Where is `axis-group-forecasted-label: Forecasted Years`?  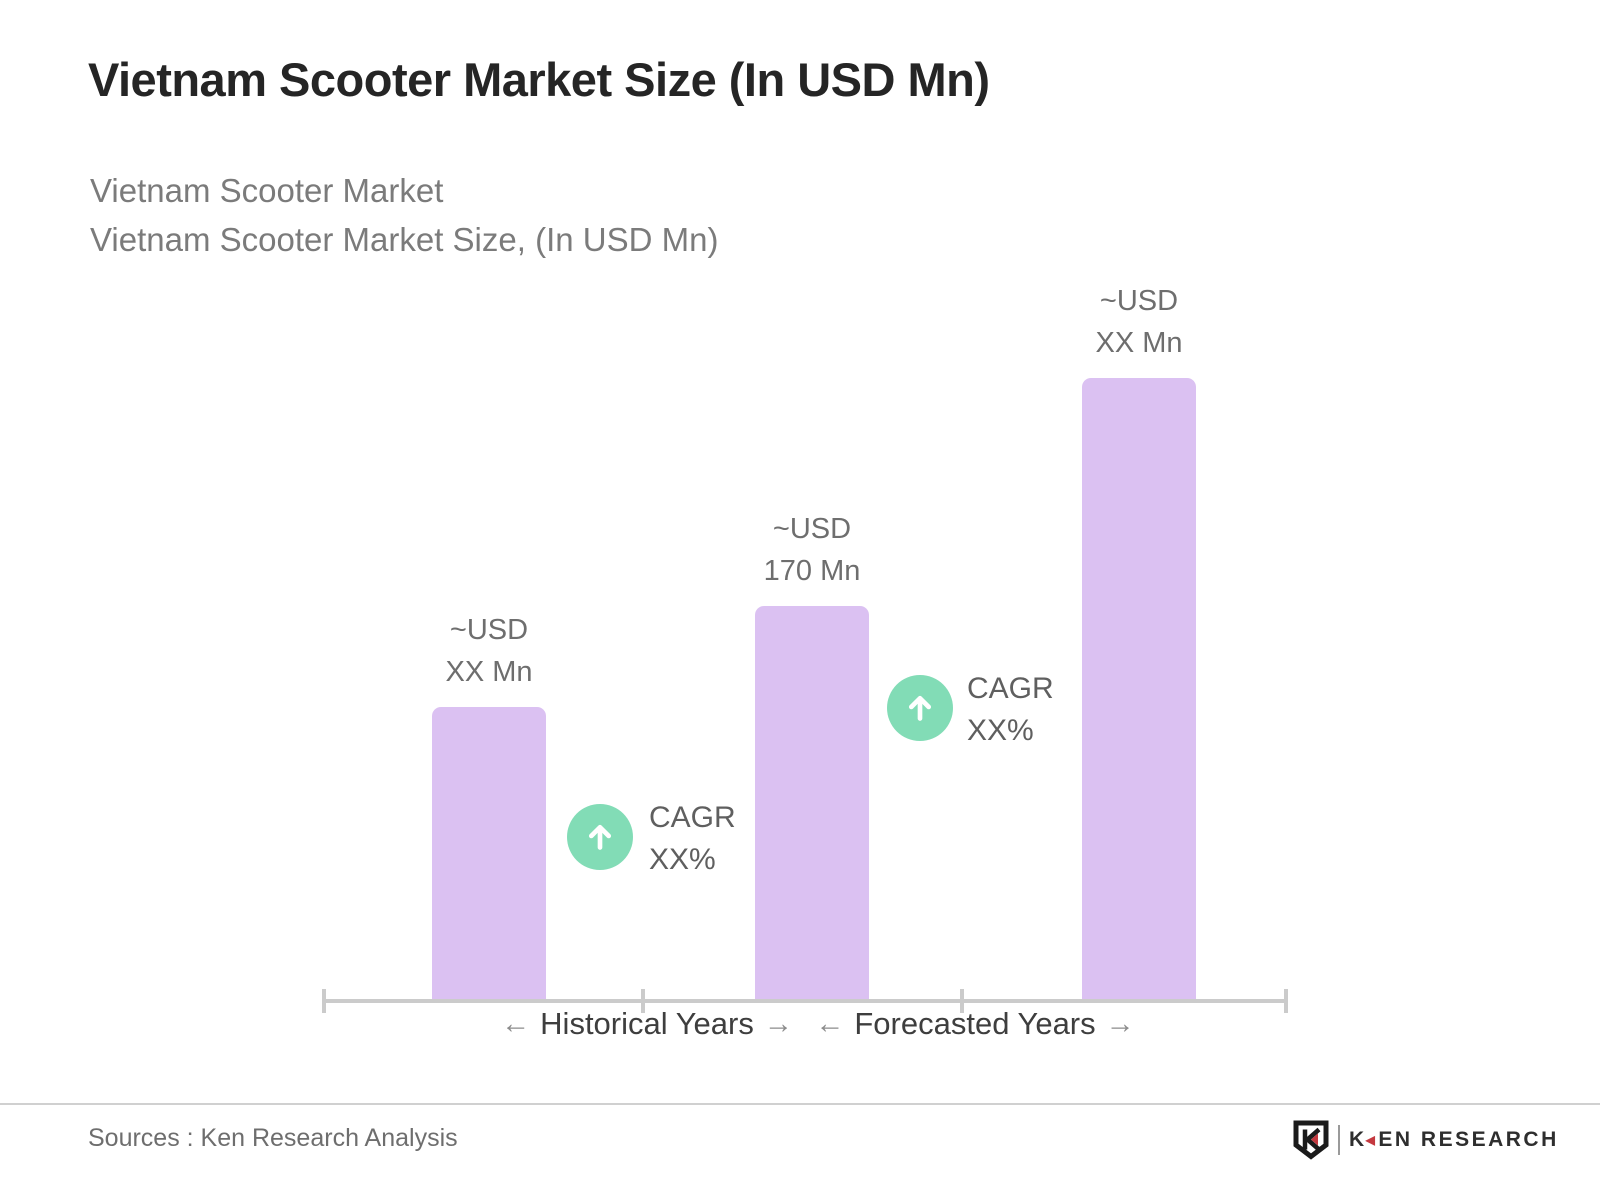 axis-group-forecasted-label: Forecasted Years is located at coordinates (975, 1023).